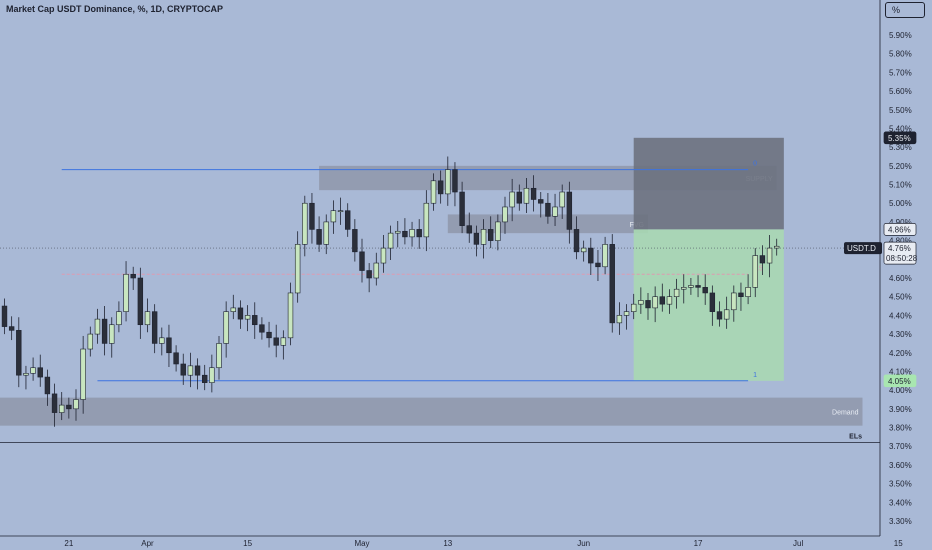  What do you see at coordinates (755, 375) in the screenshot?
I see `level-bottom-label: 1` at bounding box center [755, 375].